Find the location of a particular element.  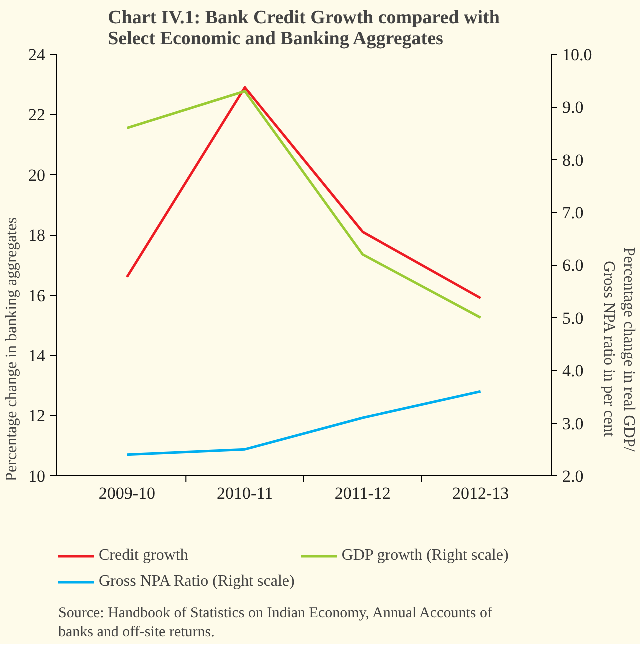

x-tick-label: 2011-12 is located at coordinates (362, 493).